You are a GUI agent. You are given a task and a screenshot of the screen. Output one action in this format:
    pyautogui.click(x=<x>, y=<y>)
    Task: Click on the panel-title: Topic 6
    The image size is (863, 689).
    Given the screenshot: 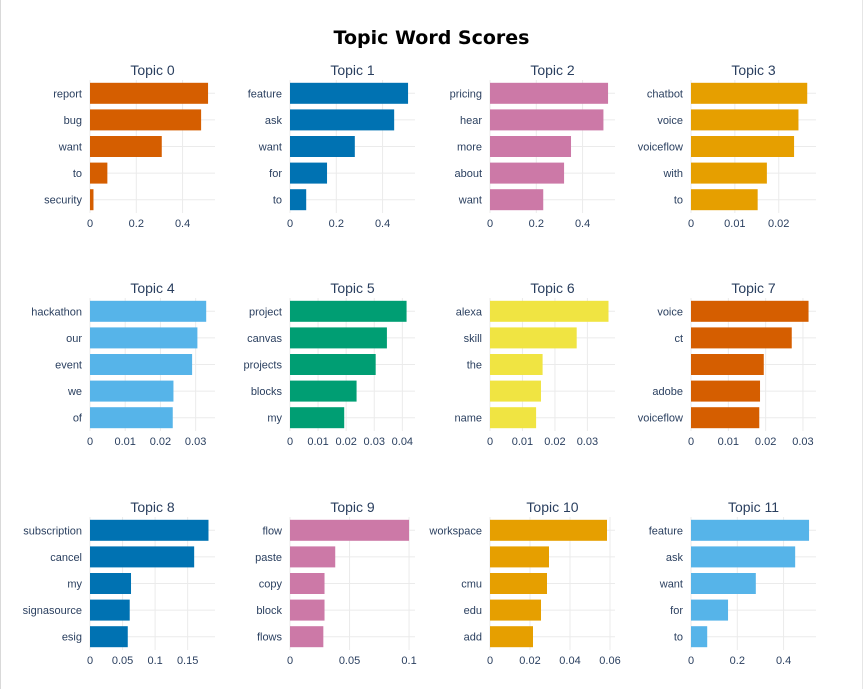 What is the action you would take?
    pyautogui.click(x=552, y=288)
    